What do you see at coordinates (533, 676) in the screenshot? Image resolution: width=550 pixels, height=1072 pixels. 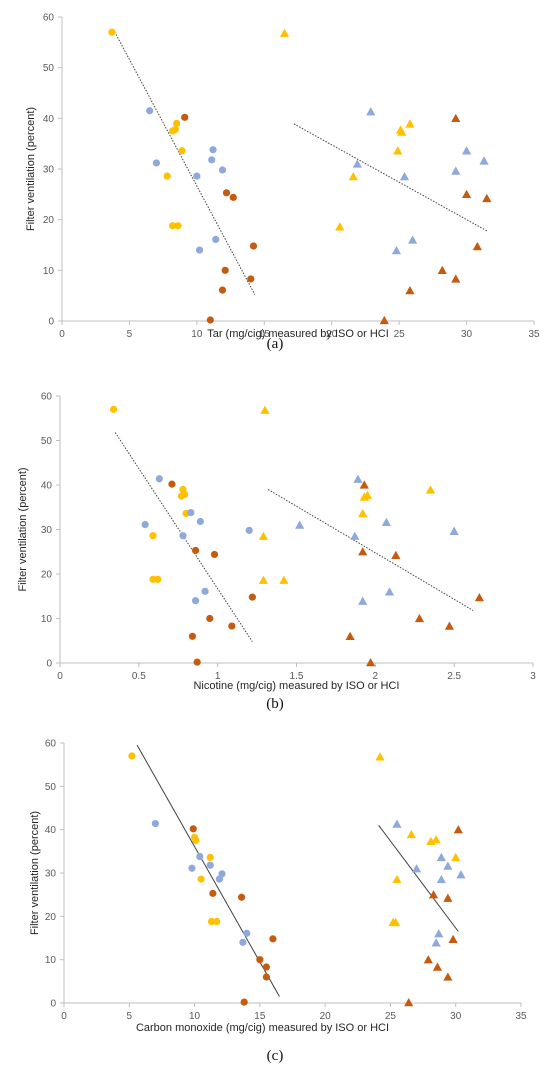 I see `x-tick-label: 3` at bounding box center [533, 676].